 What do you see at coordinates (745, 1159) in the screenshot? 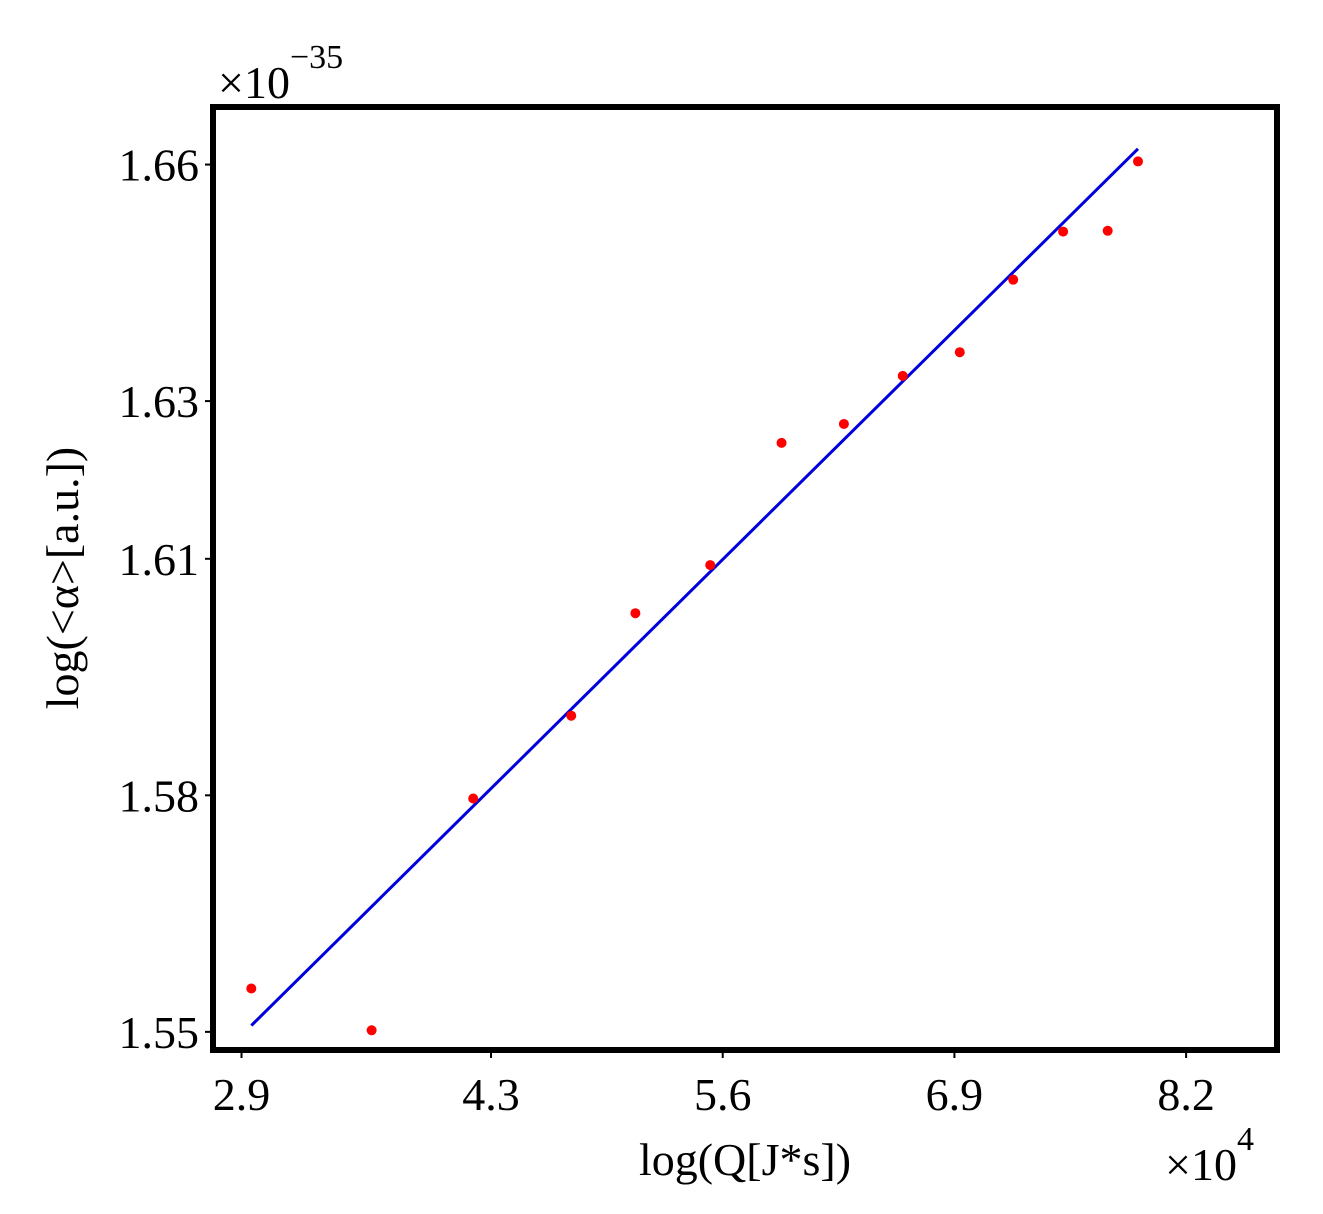
I see `x-axis-label: log(Q[J*s])` at bounding box center [745, 1159].